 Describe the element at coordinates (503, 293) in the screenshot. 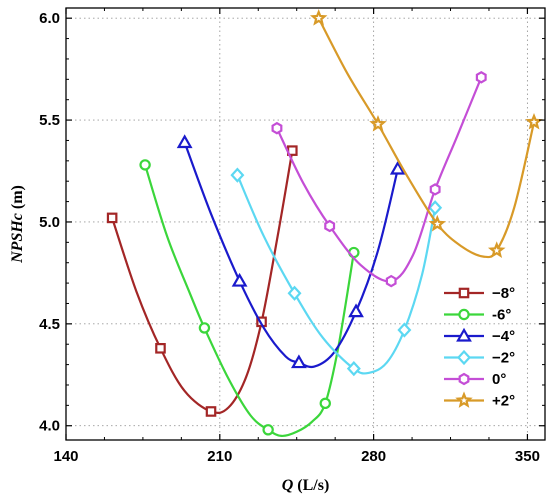

I see `legend-label: −8°` at that location.